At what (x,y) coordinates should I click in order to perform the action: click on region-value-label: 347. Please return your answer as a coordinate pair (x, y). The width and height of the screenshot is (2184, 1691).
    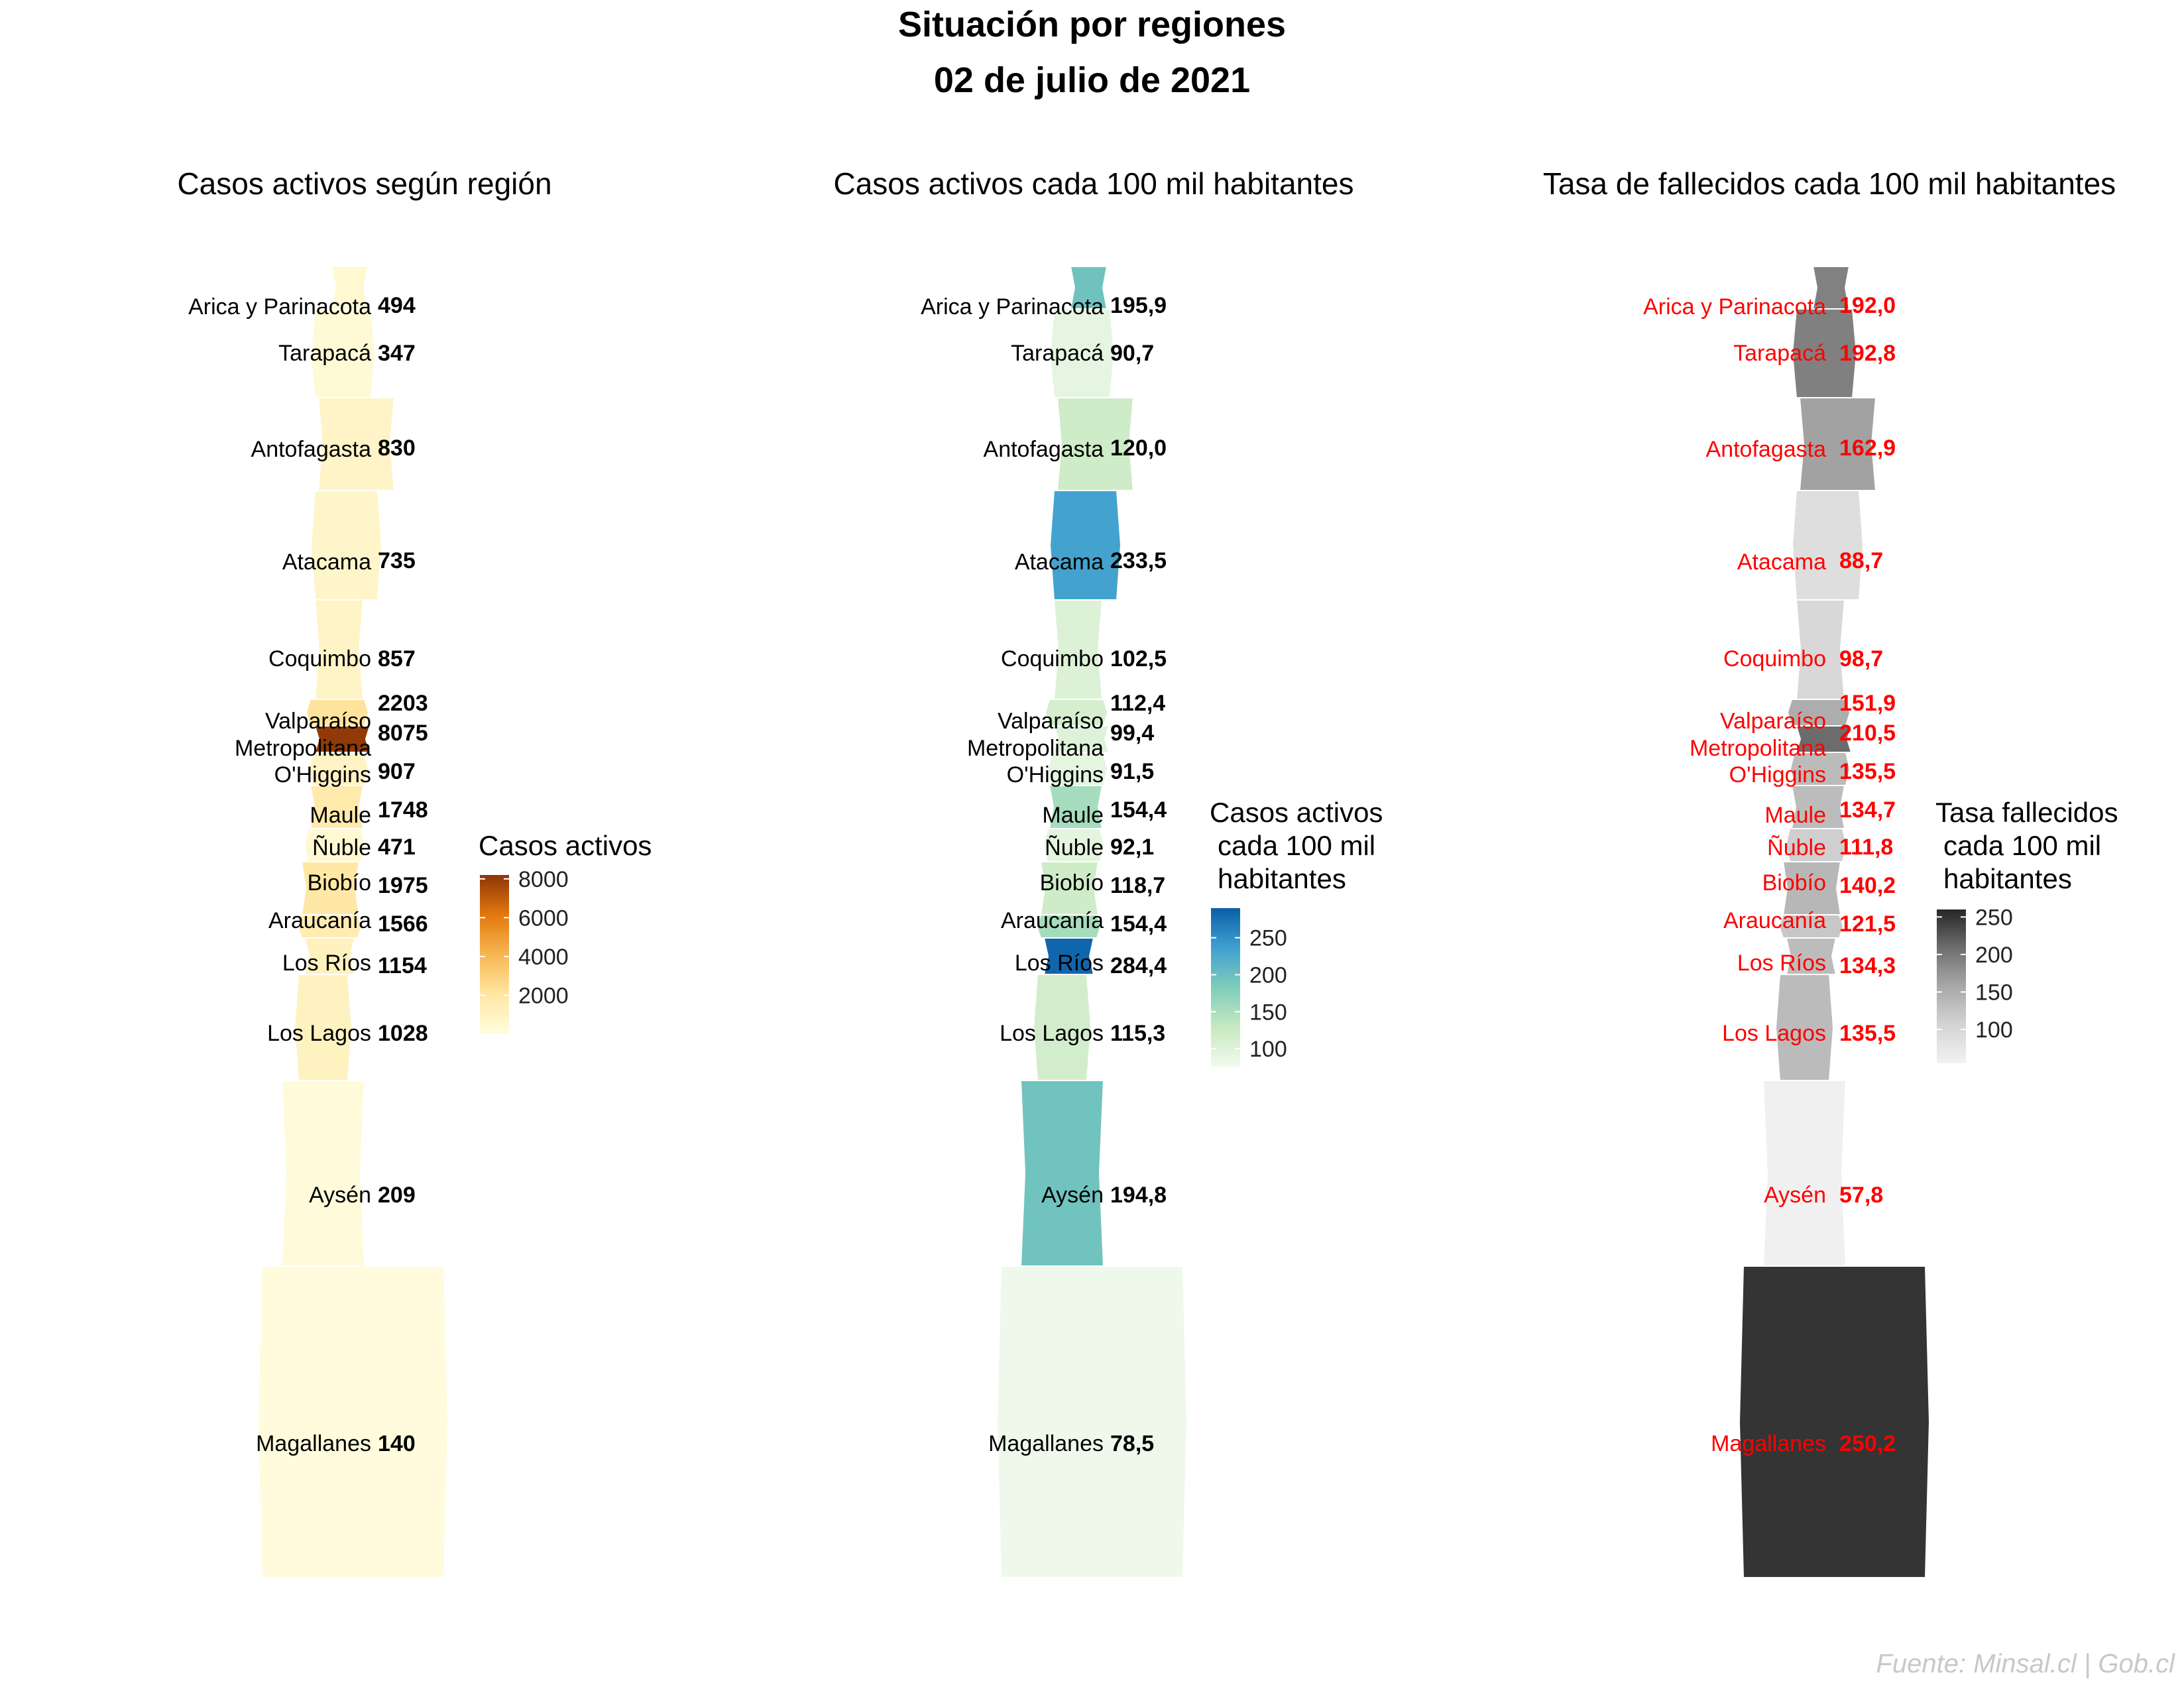
    Looking at the image, I should click on (397, 353).